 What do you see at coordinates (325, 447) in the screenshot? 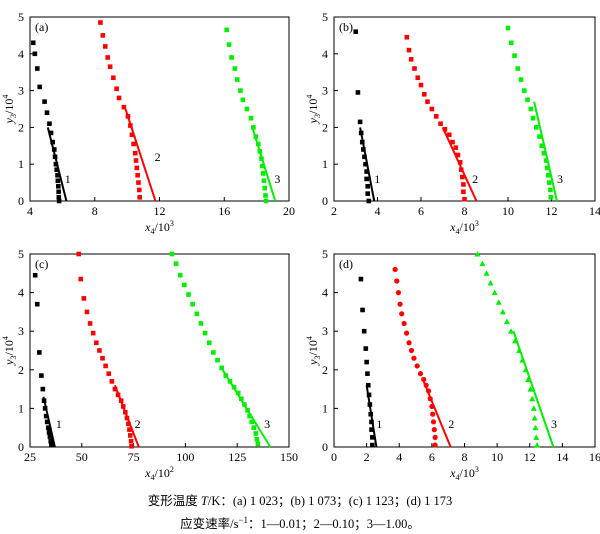
I see `y-tick-label: 0` at bounding box center [325, 447].